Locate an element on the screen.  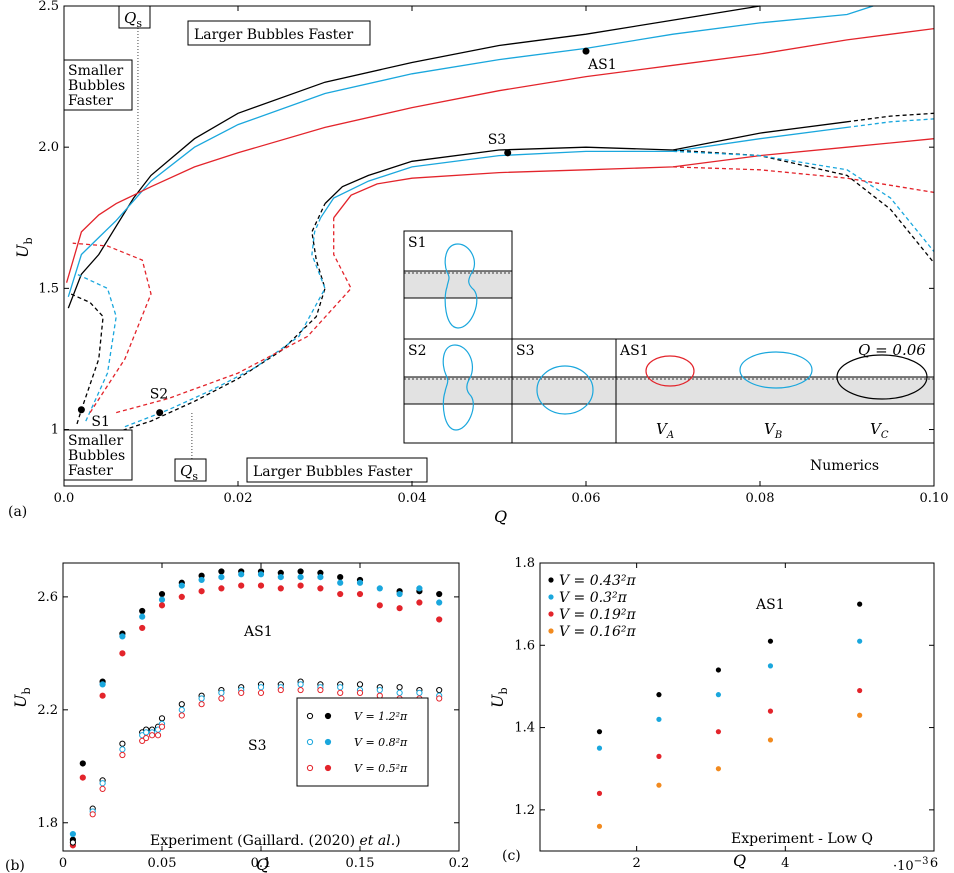
bubble-va-shape is located at coordinates (670, 371).